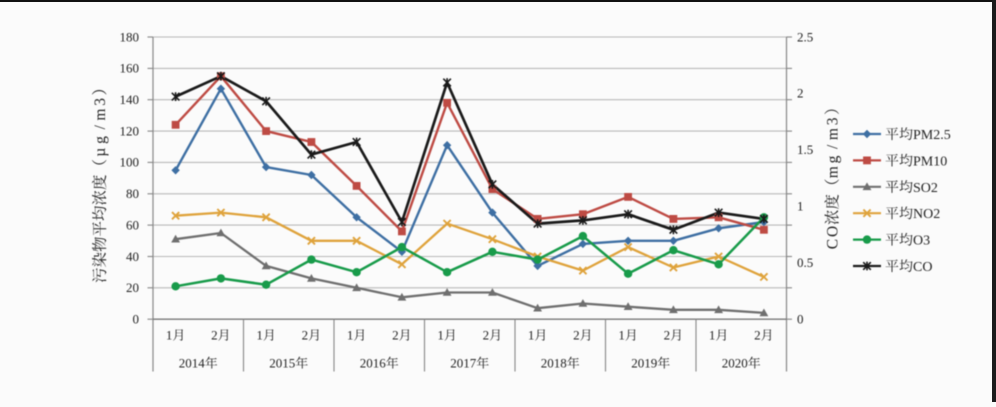 The width and height of the screenshot is (996, 407). What do you see at coordinates (930, 161) in the screenshot?
I see `svg-text: PM10` at bounding box center [930, 161].